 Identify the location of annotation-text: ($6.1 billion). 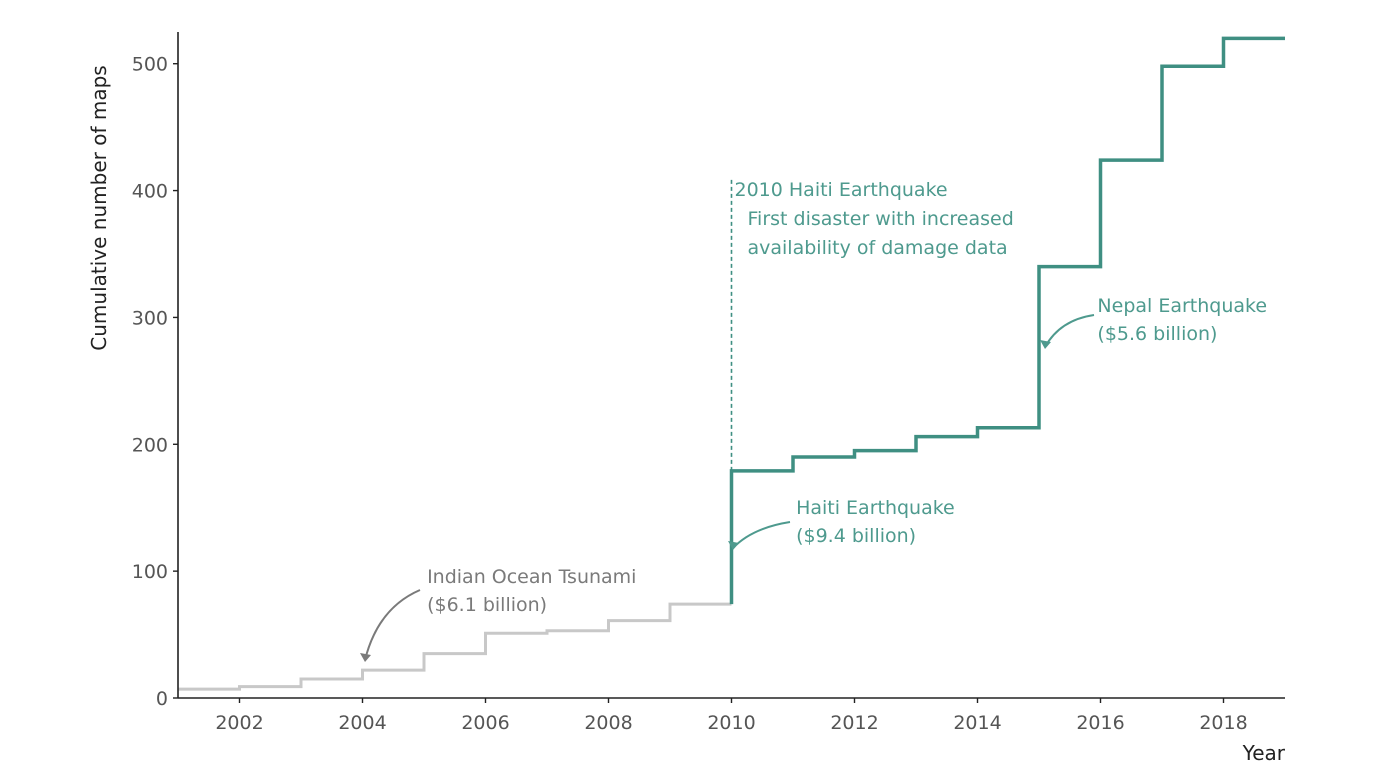
(487, 605).